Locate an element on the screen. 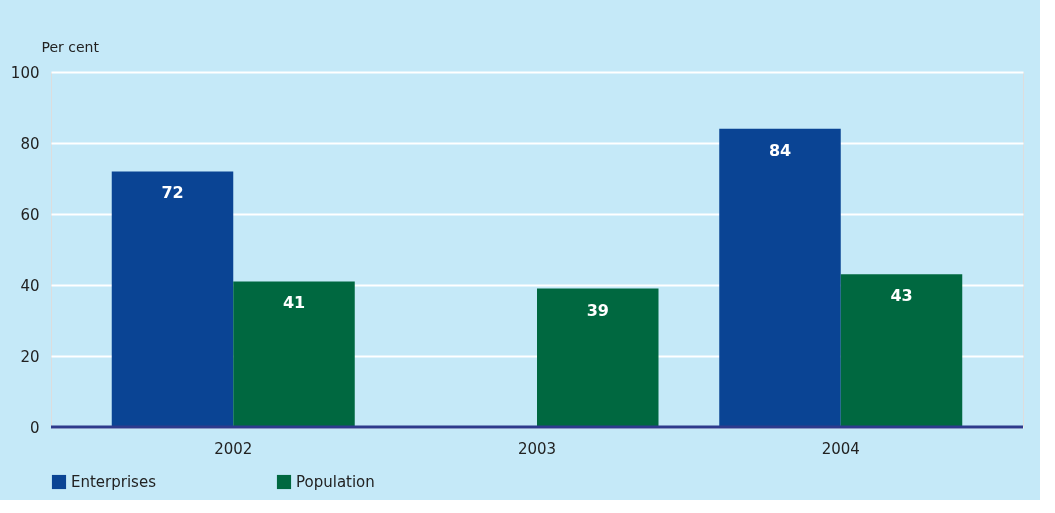 This screenshot has height=513, width=1055. data-label: 84 is located at coordinates (780, 150).